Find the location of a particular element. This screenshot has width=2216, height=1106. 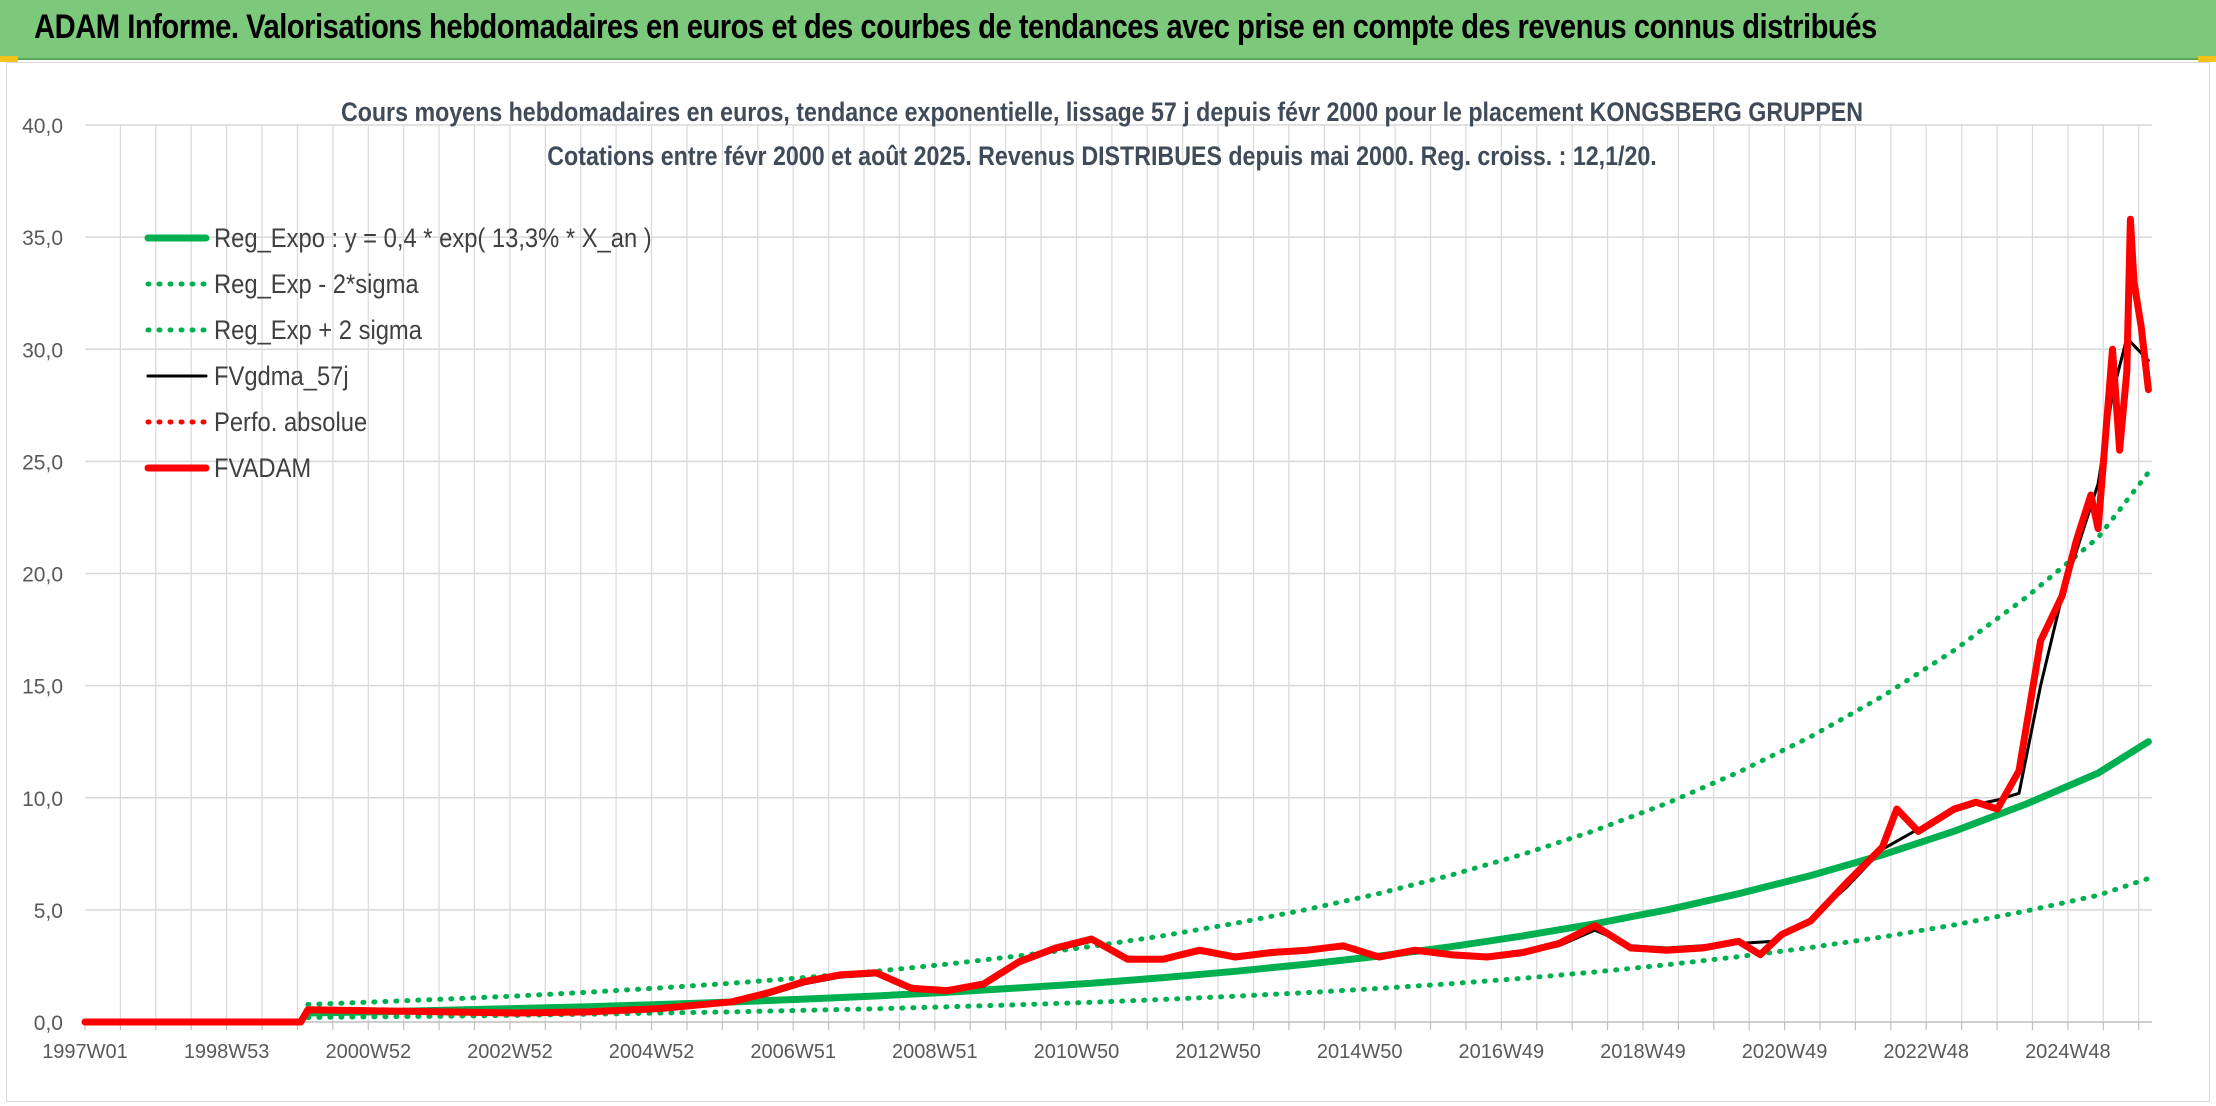

x-tick-label: 2020W49 is located at coordinates (1785, 1052).